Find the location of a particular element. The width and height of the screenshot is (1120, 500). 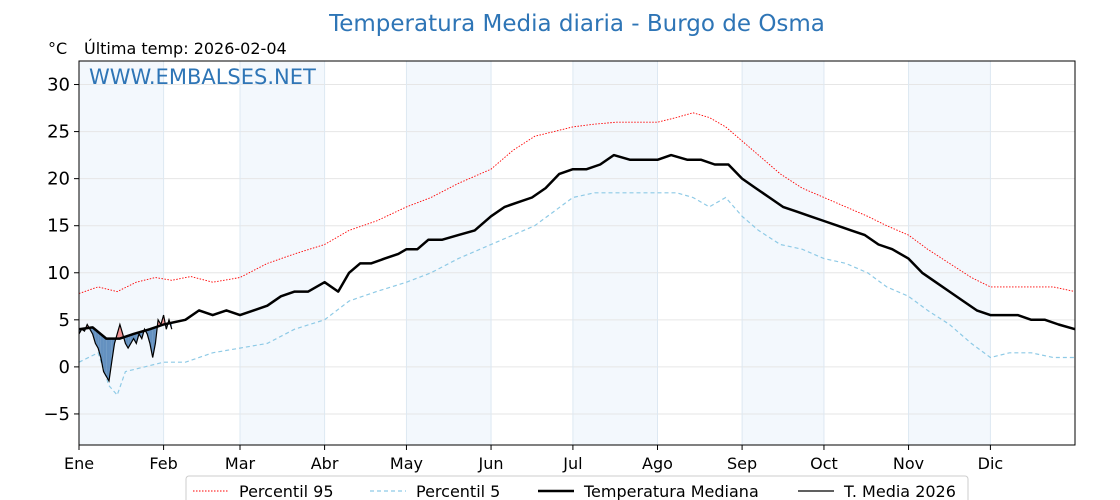

last-temp-label: Última temp: 2026-02-04 is located at coordinates (185, 48).